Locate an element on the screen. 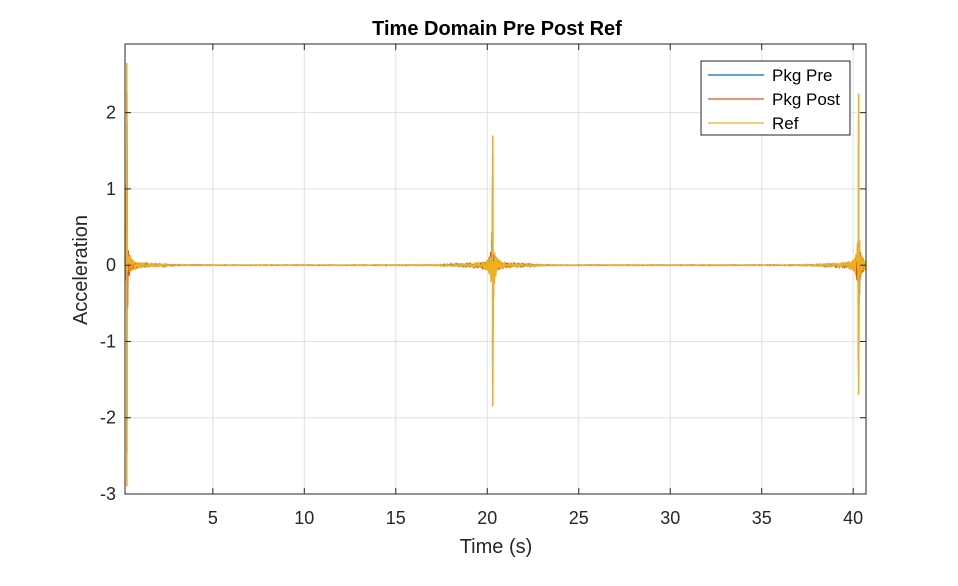  y-tick-label: -1 is located at coordinates (108, 341).